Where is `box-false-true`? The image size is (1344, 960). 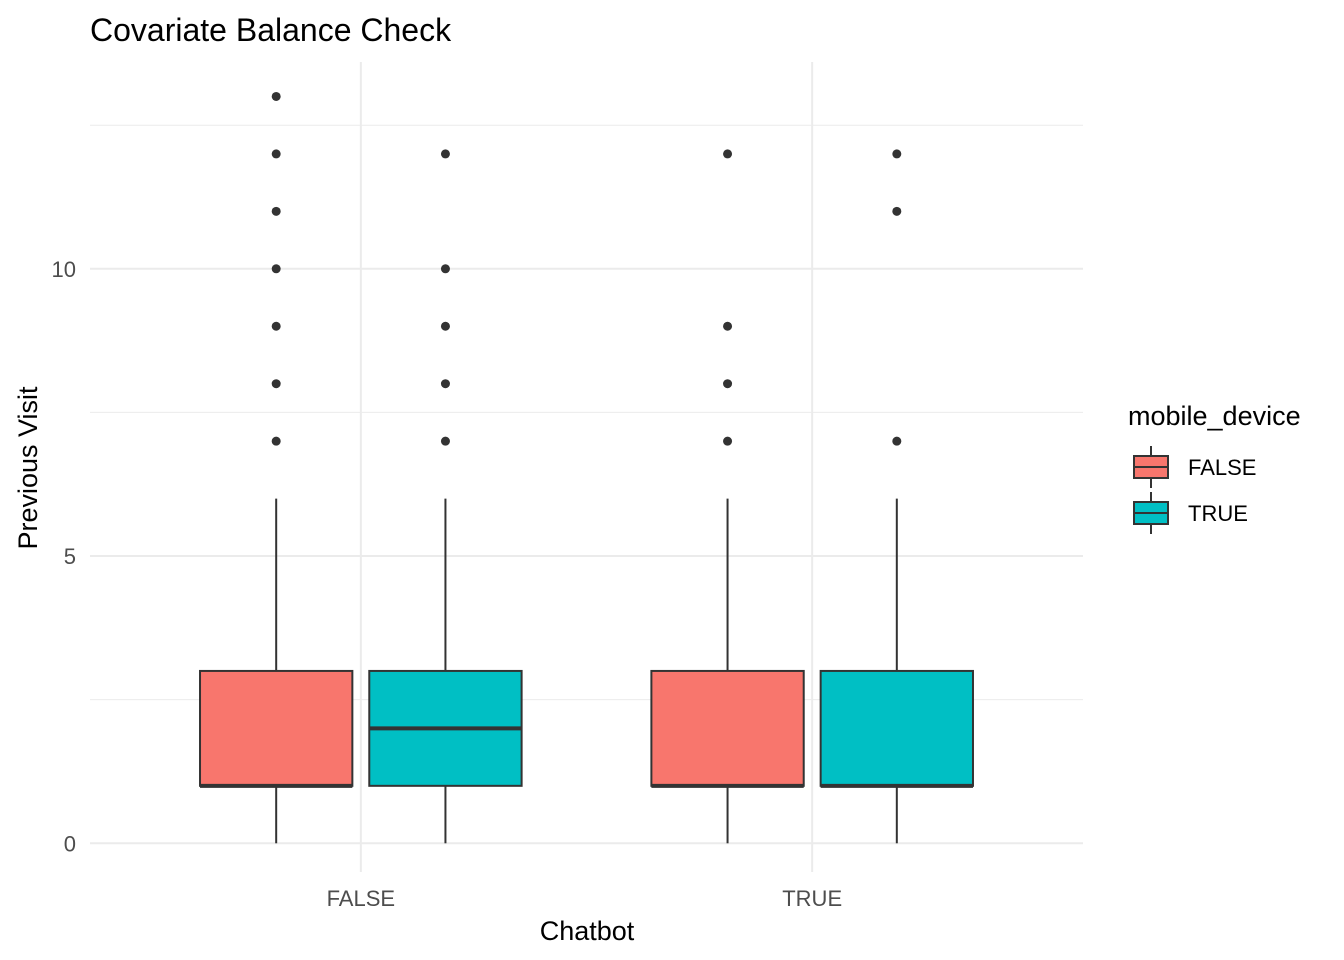
box-false-true is located at coordinates (727, 496).